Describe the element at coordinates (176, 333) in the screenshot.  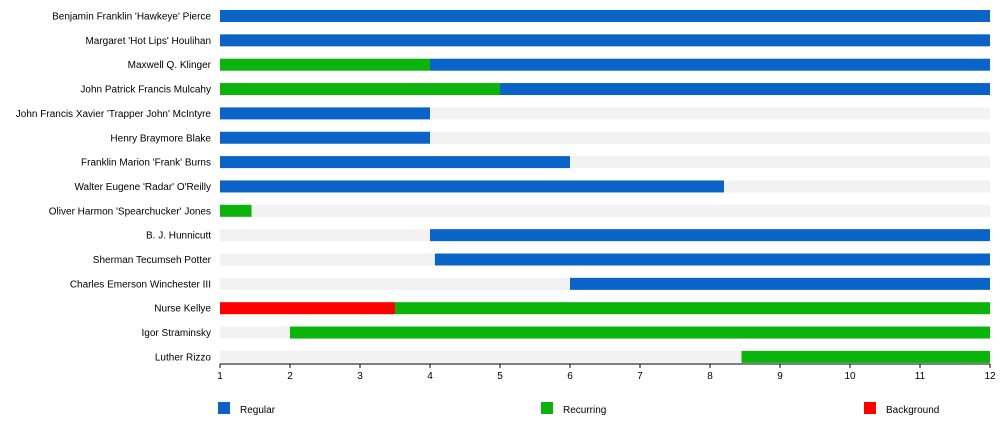
I see `row-label: Igor Straminsky` at that location.